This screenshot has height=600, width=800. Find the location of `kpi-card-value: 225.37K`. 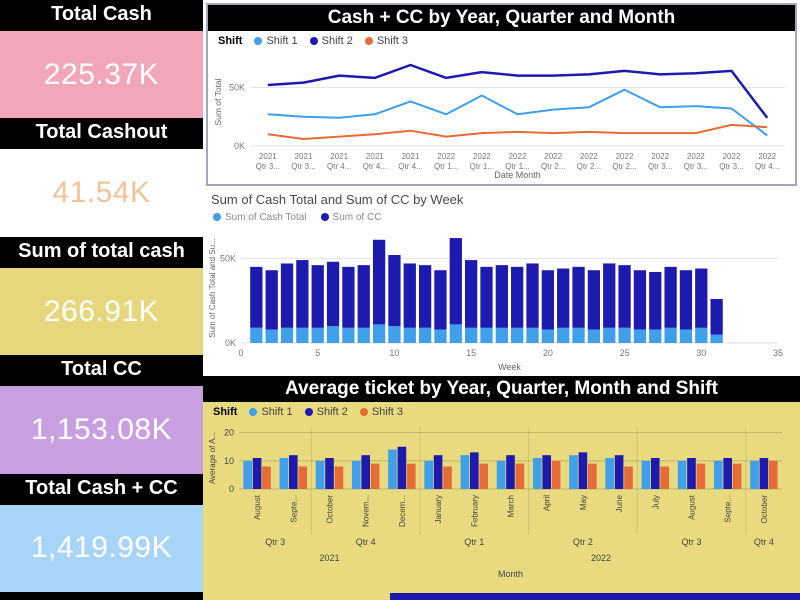

kpi-card-value: 225.37K is located at coordinates (101, 75).